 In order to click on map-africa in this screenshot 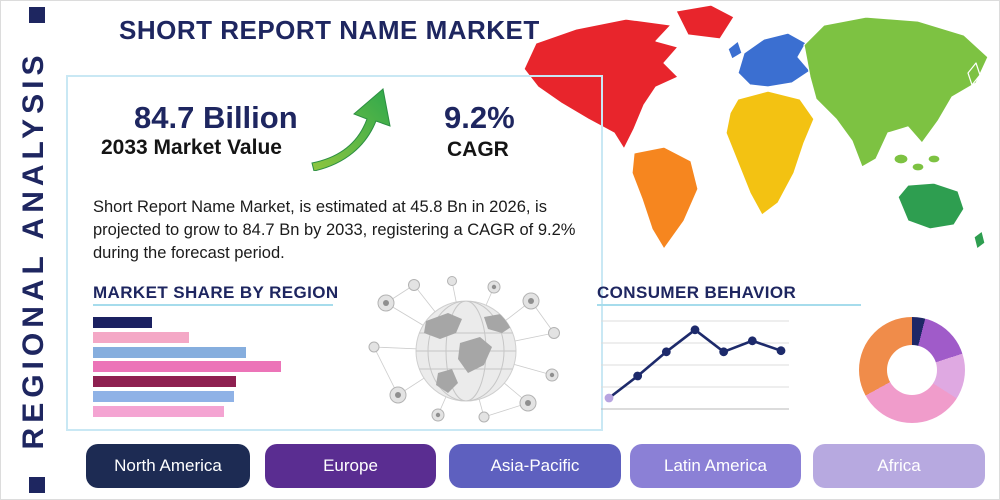, I will do `click(770, 153)`.